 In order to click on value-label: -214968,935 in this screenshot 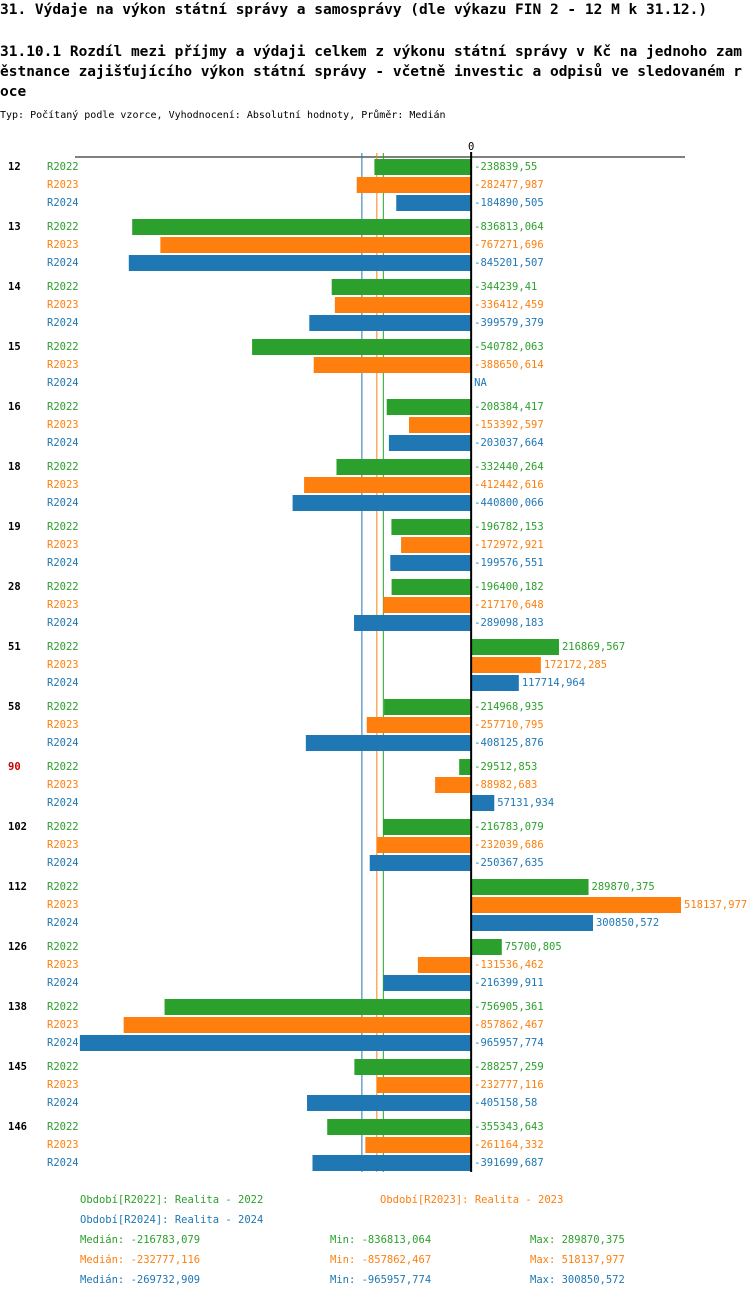, I will do `click(509, 707)`.